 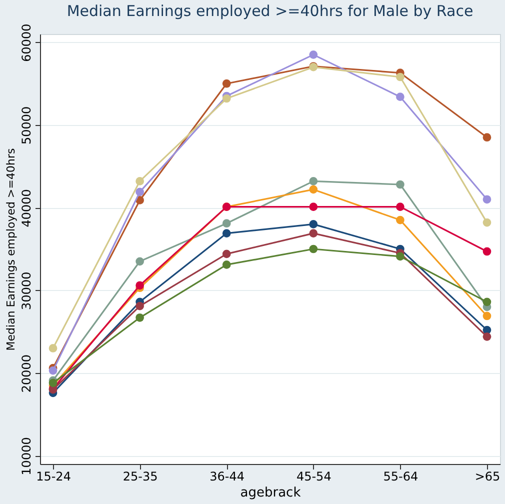 I want to click on x-tick-label: 15-24, so click(x=53, y=477).